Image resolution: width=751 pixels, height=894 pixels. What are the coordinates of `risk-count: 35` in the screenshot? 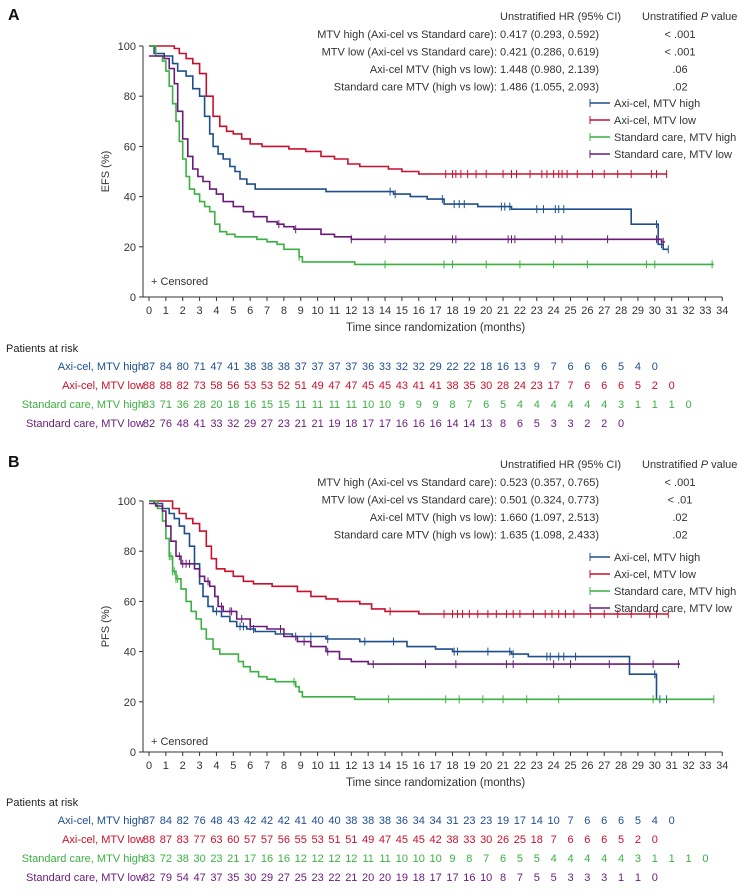 It's located at (233, 878).